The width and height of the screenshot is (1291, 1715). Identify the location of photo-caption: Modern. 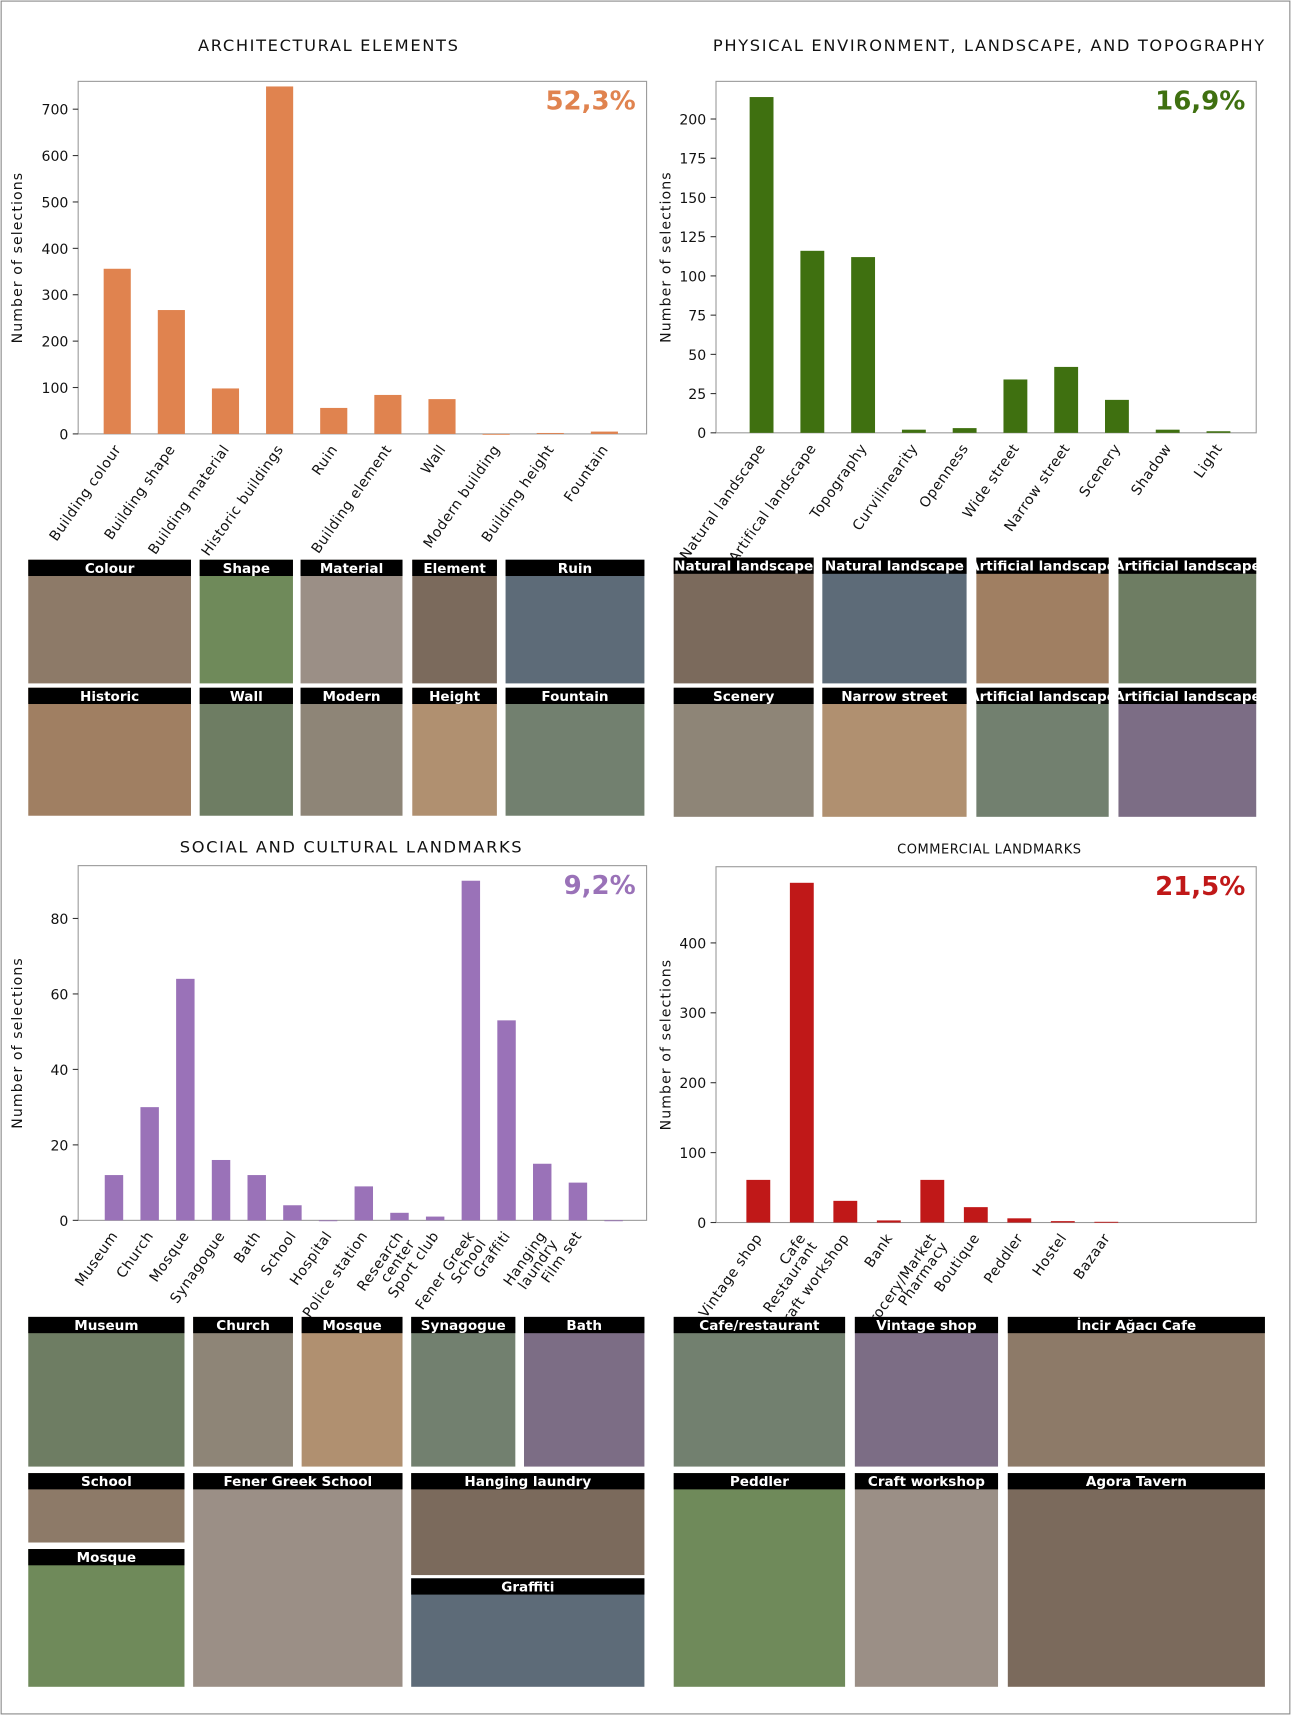
(352, 697).